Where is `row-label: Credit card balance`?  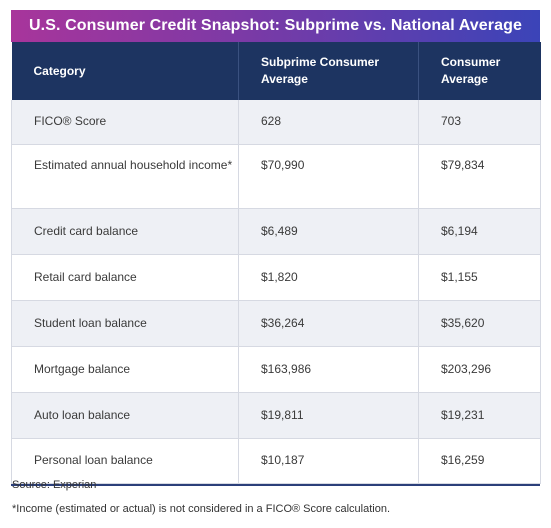
row-label: Credit card balance is located at coordinates (125, 231).